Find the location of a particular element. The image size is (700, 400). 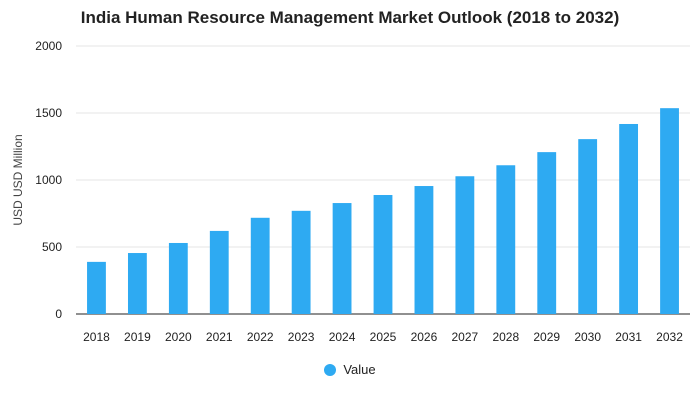

x-tick-label: 2024 is located at coordinates (342, 337).